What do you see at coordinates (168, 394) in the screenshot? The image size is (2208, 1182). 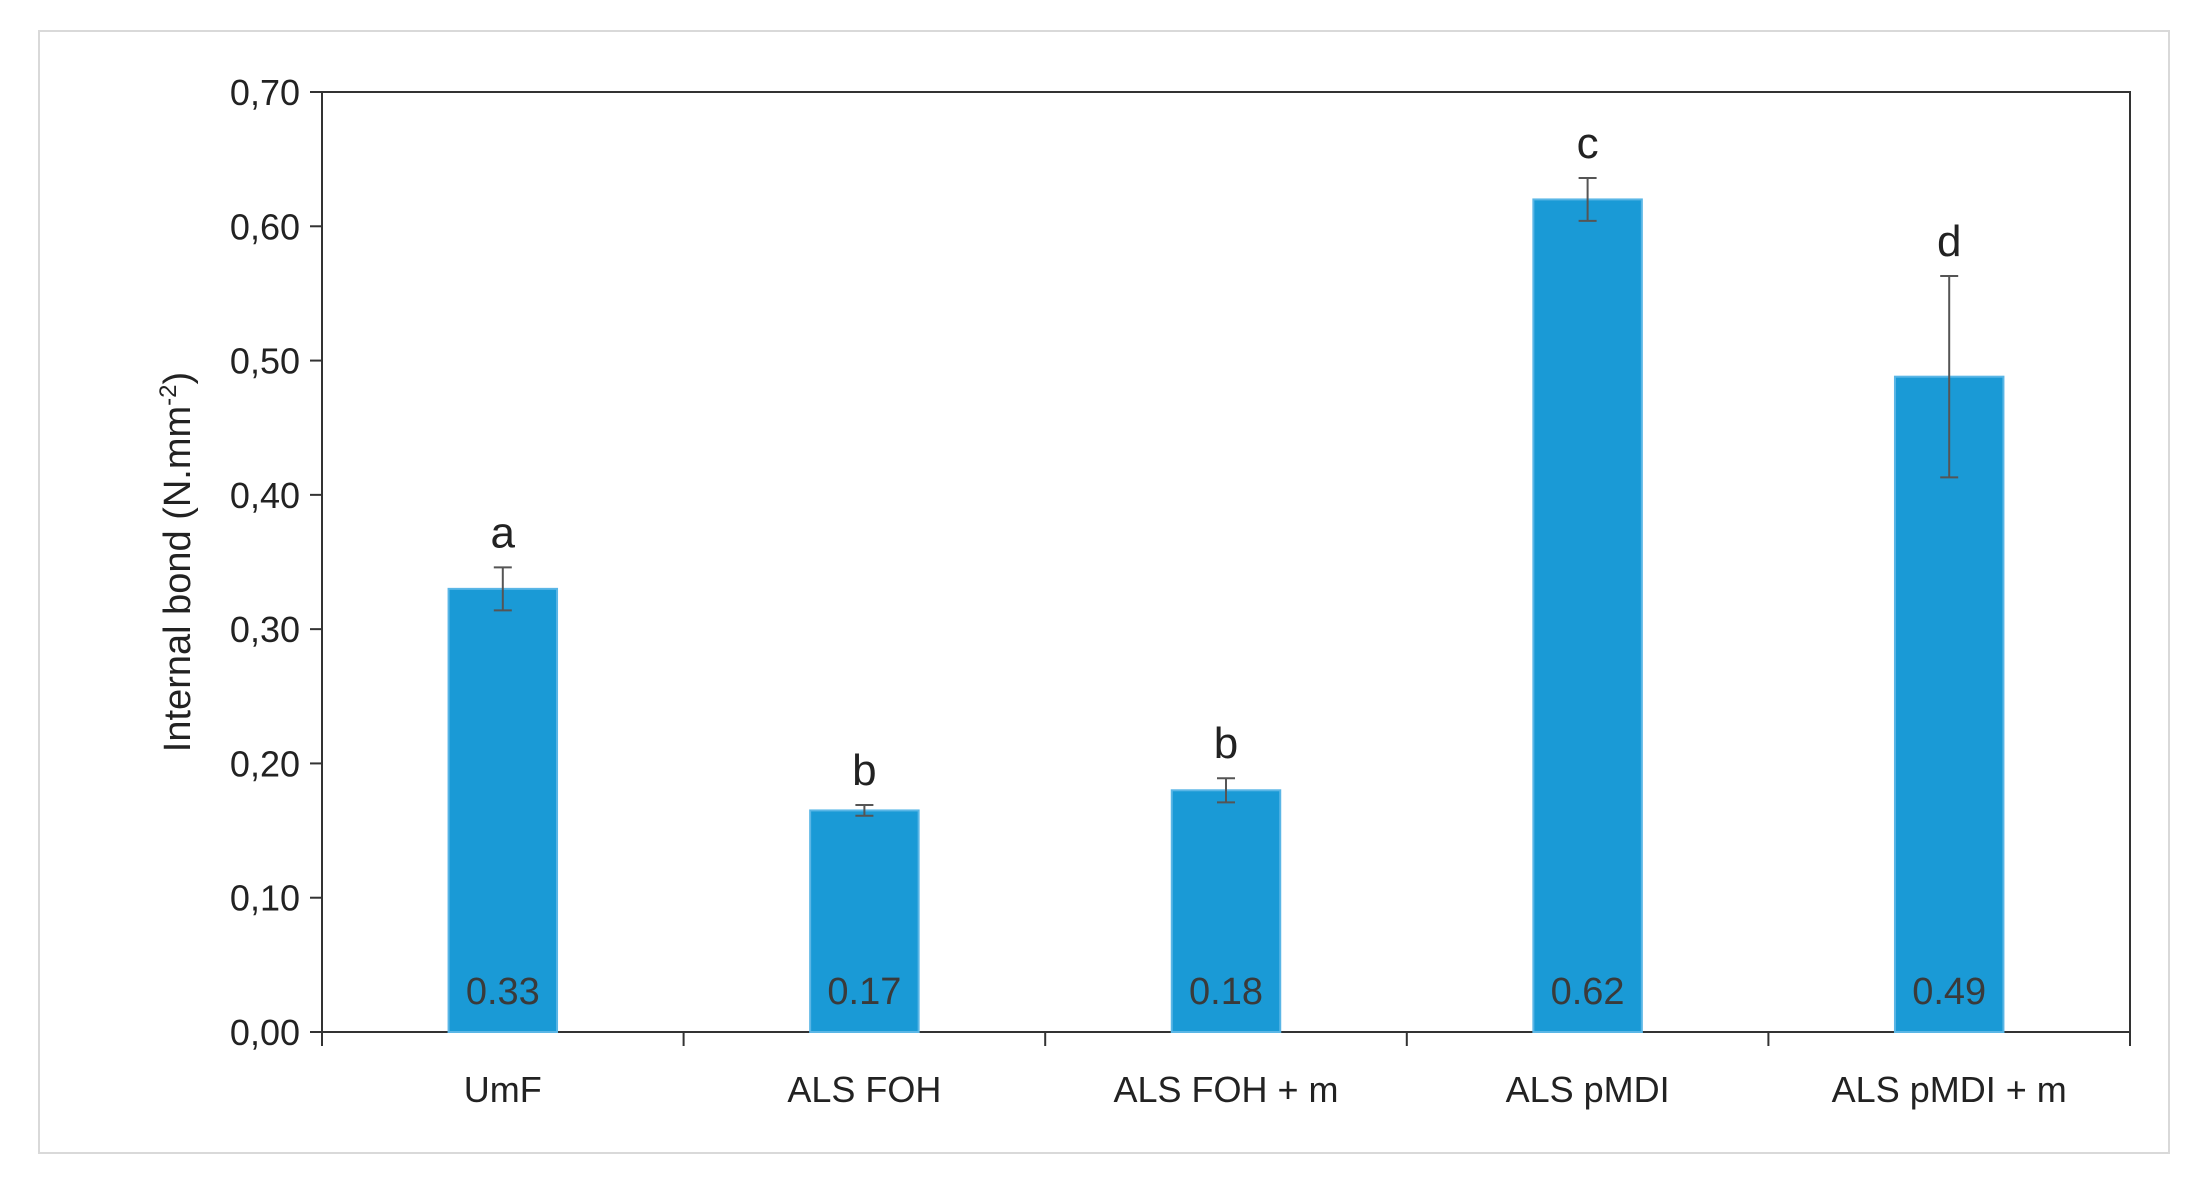 I see `y-axis-title-superscript: -2` at bounding box center [168, 394].